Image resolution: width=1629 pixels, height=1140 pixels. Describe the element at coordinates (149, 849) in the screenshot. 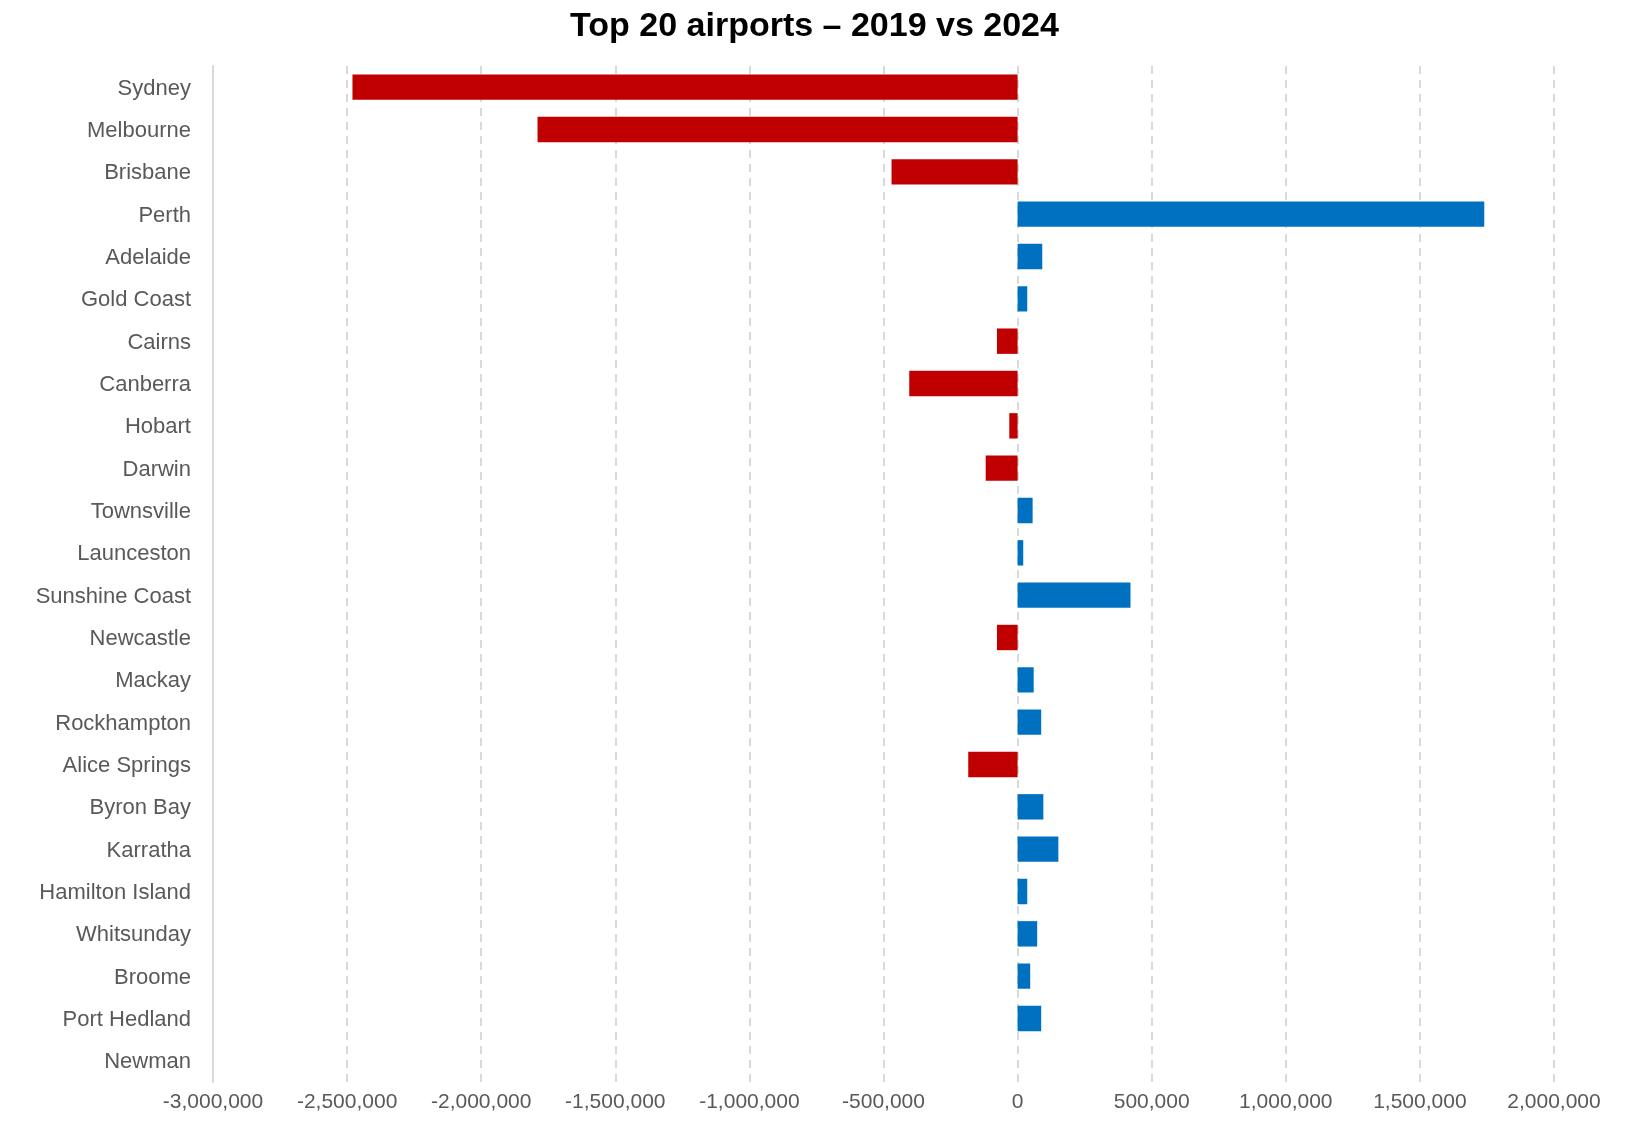

I see `y-tick-label: Karratha` at that location.